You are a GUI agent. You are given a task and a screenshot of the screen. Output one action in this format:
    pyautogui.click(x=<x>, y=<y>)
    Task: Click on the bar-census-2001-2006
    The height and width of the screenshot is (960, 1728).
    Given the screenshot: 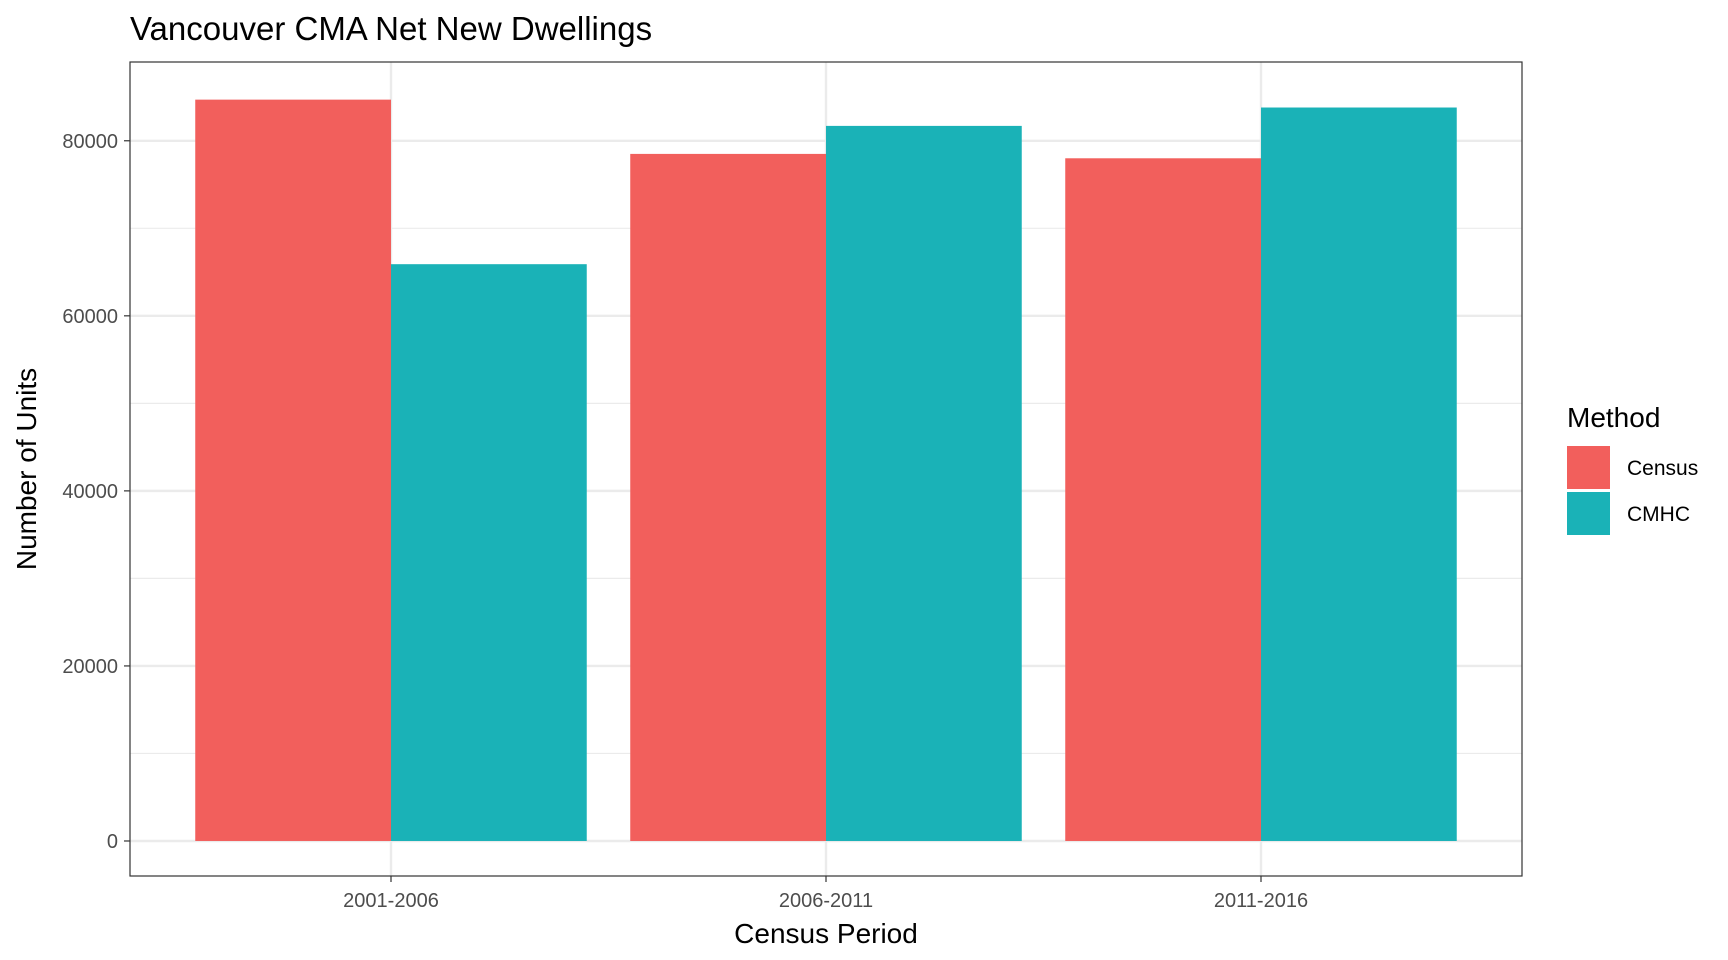 What is the action you would take?
    pyautogui.click(x=293, y=470)
    